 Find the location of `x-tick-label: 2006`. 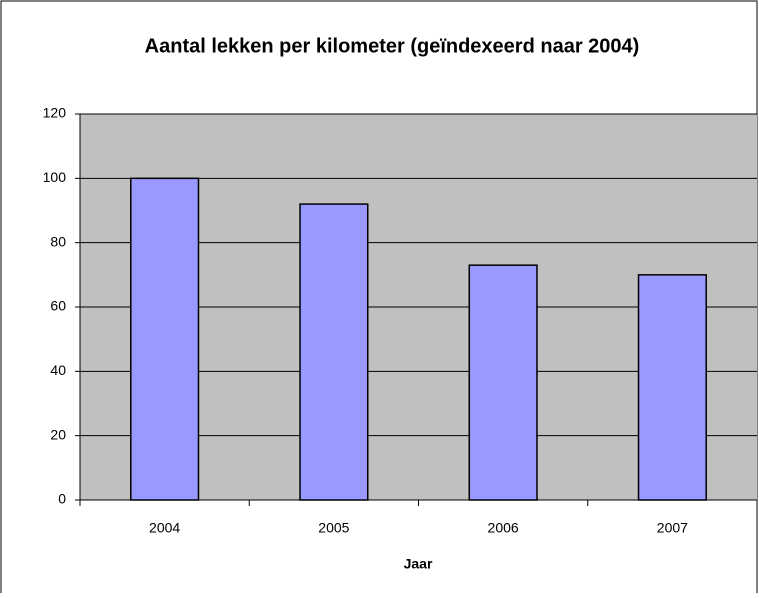

x-tick-label: 2006 is located at coordinates (503, 528).